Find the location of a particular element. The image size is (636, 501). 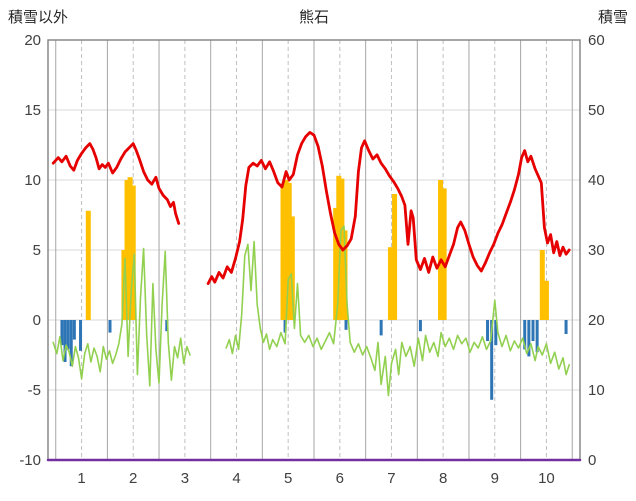

x-tick-label: 4 is located at coordinates (236, 478).